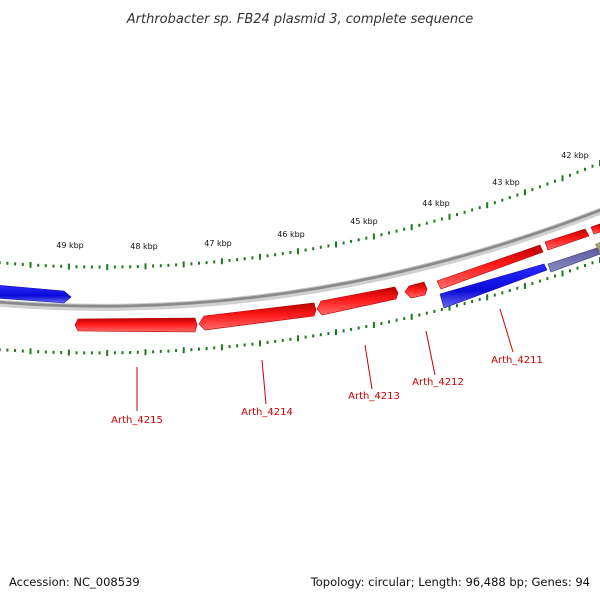 This screenshot has height=600, width=600. What do you see at coordinates (573, 260) in the screenshot?
I see `gene-muted-right` at bounding box center [573, 260].